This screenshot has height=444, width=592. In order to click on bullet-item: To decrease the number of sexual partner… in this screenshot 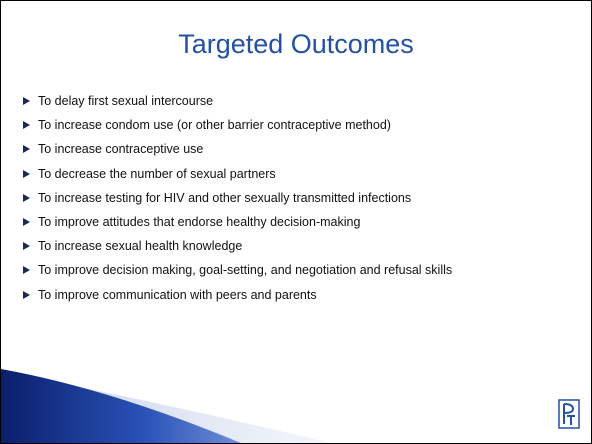, I will do `click(291, 174)`.